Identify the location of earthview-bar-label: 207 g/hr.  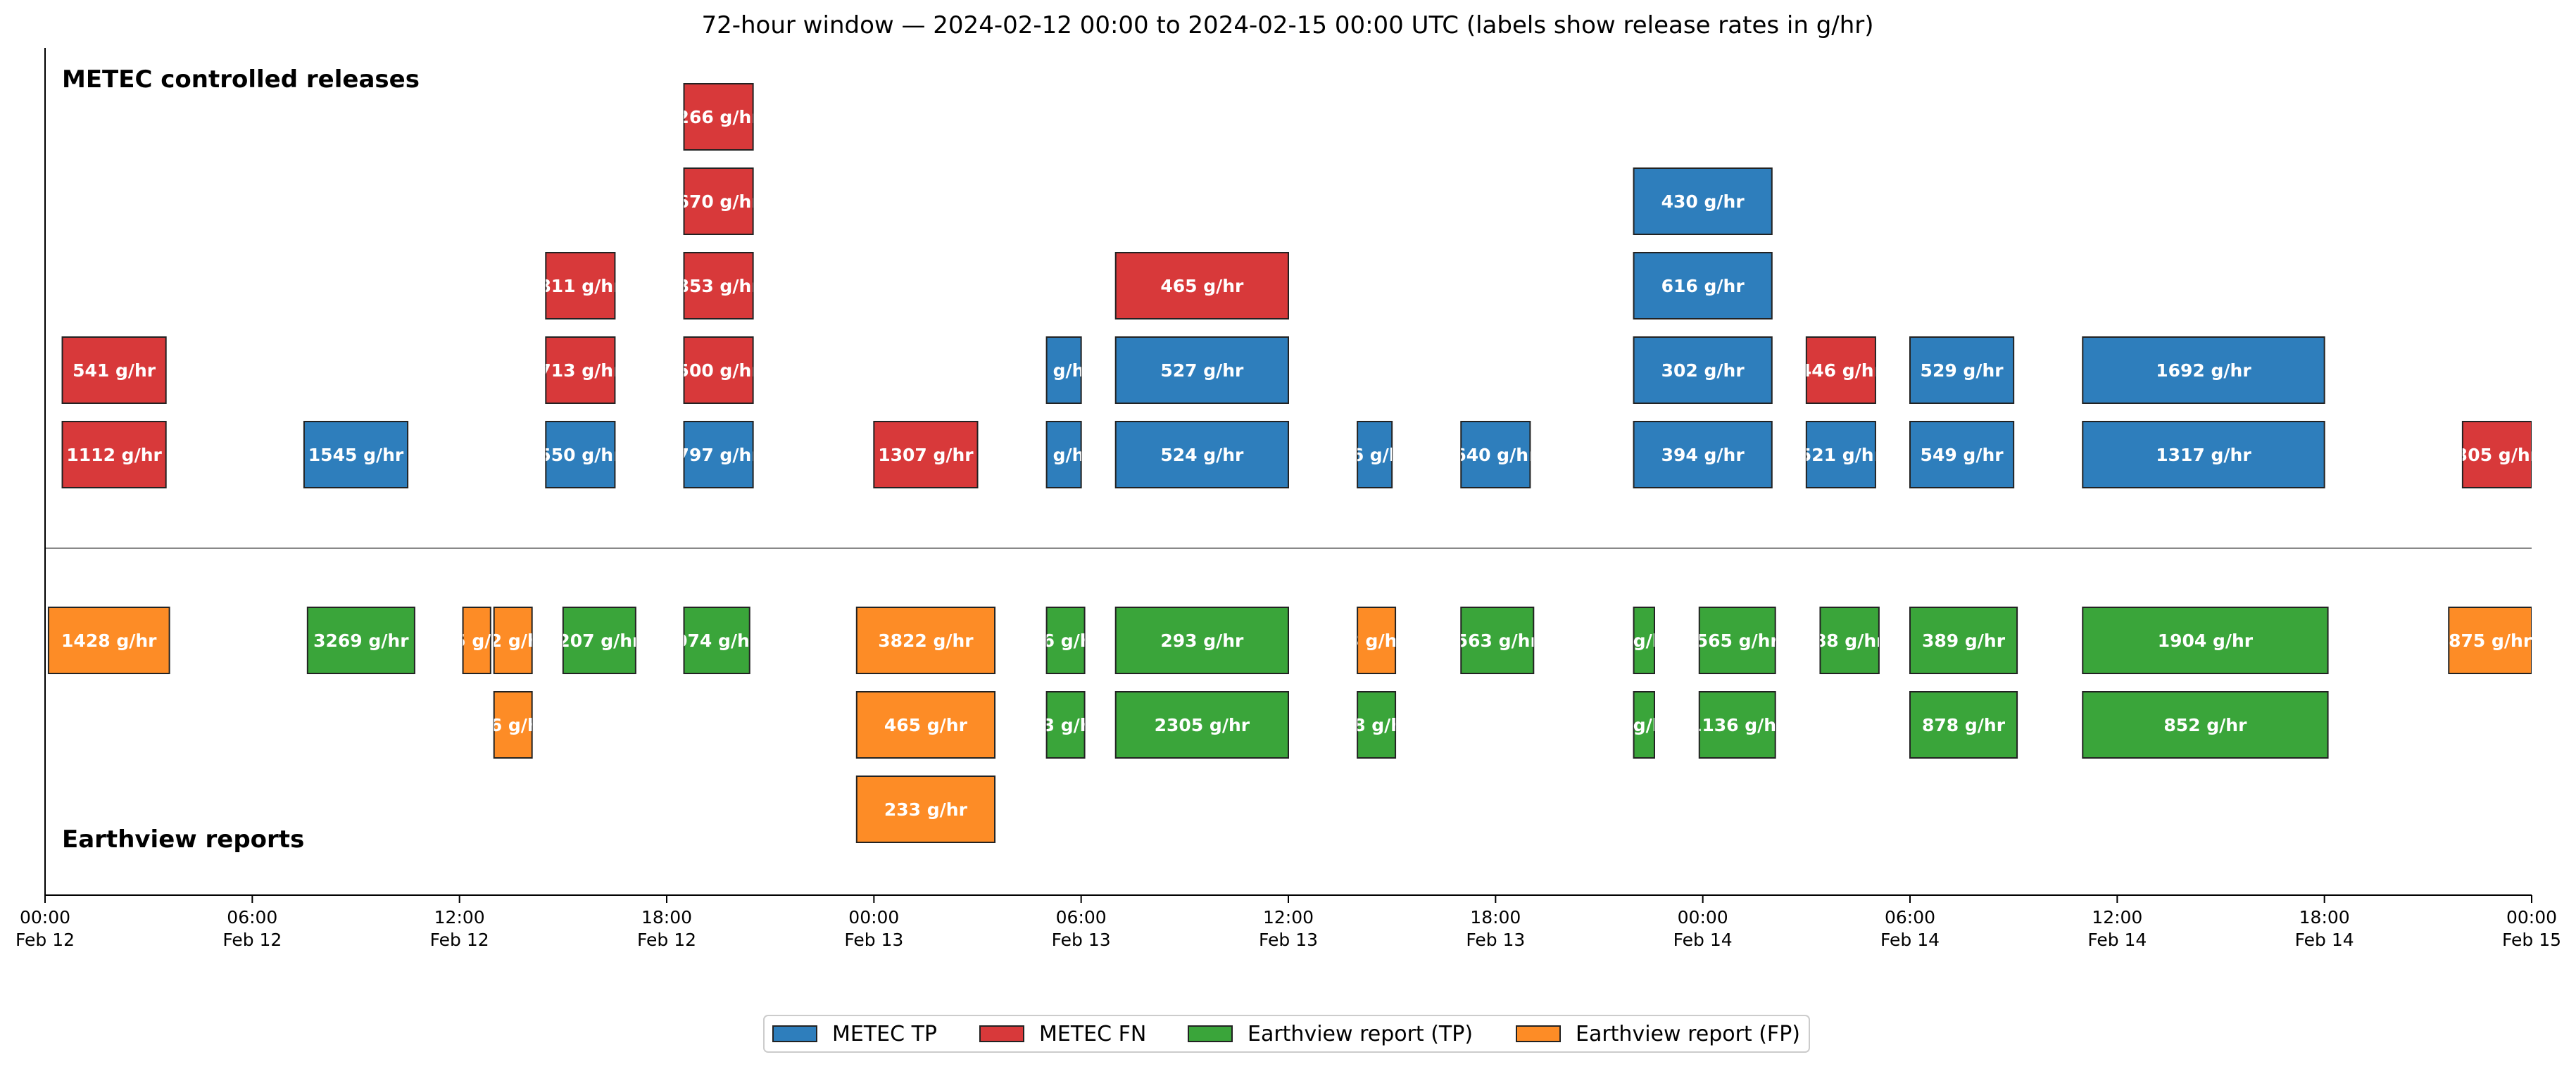
(600, 641).